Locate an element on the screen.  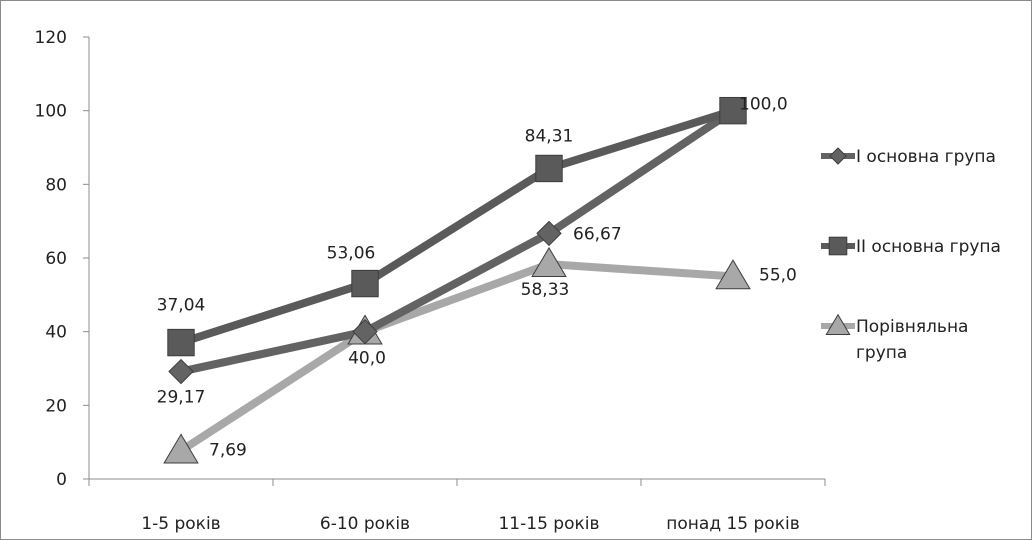
y-tick-label: 80 is located at coordinates (56, 185).